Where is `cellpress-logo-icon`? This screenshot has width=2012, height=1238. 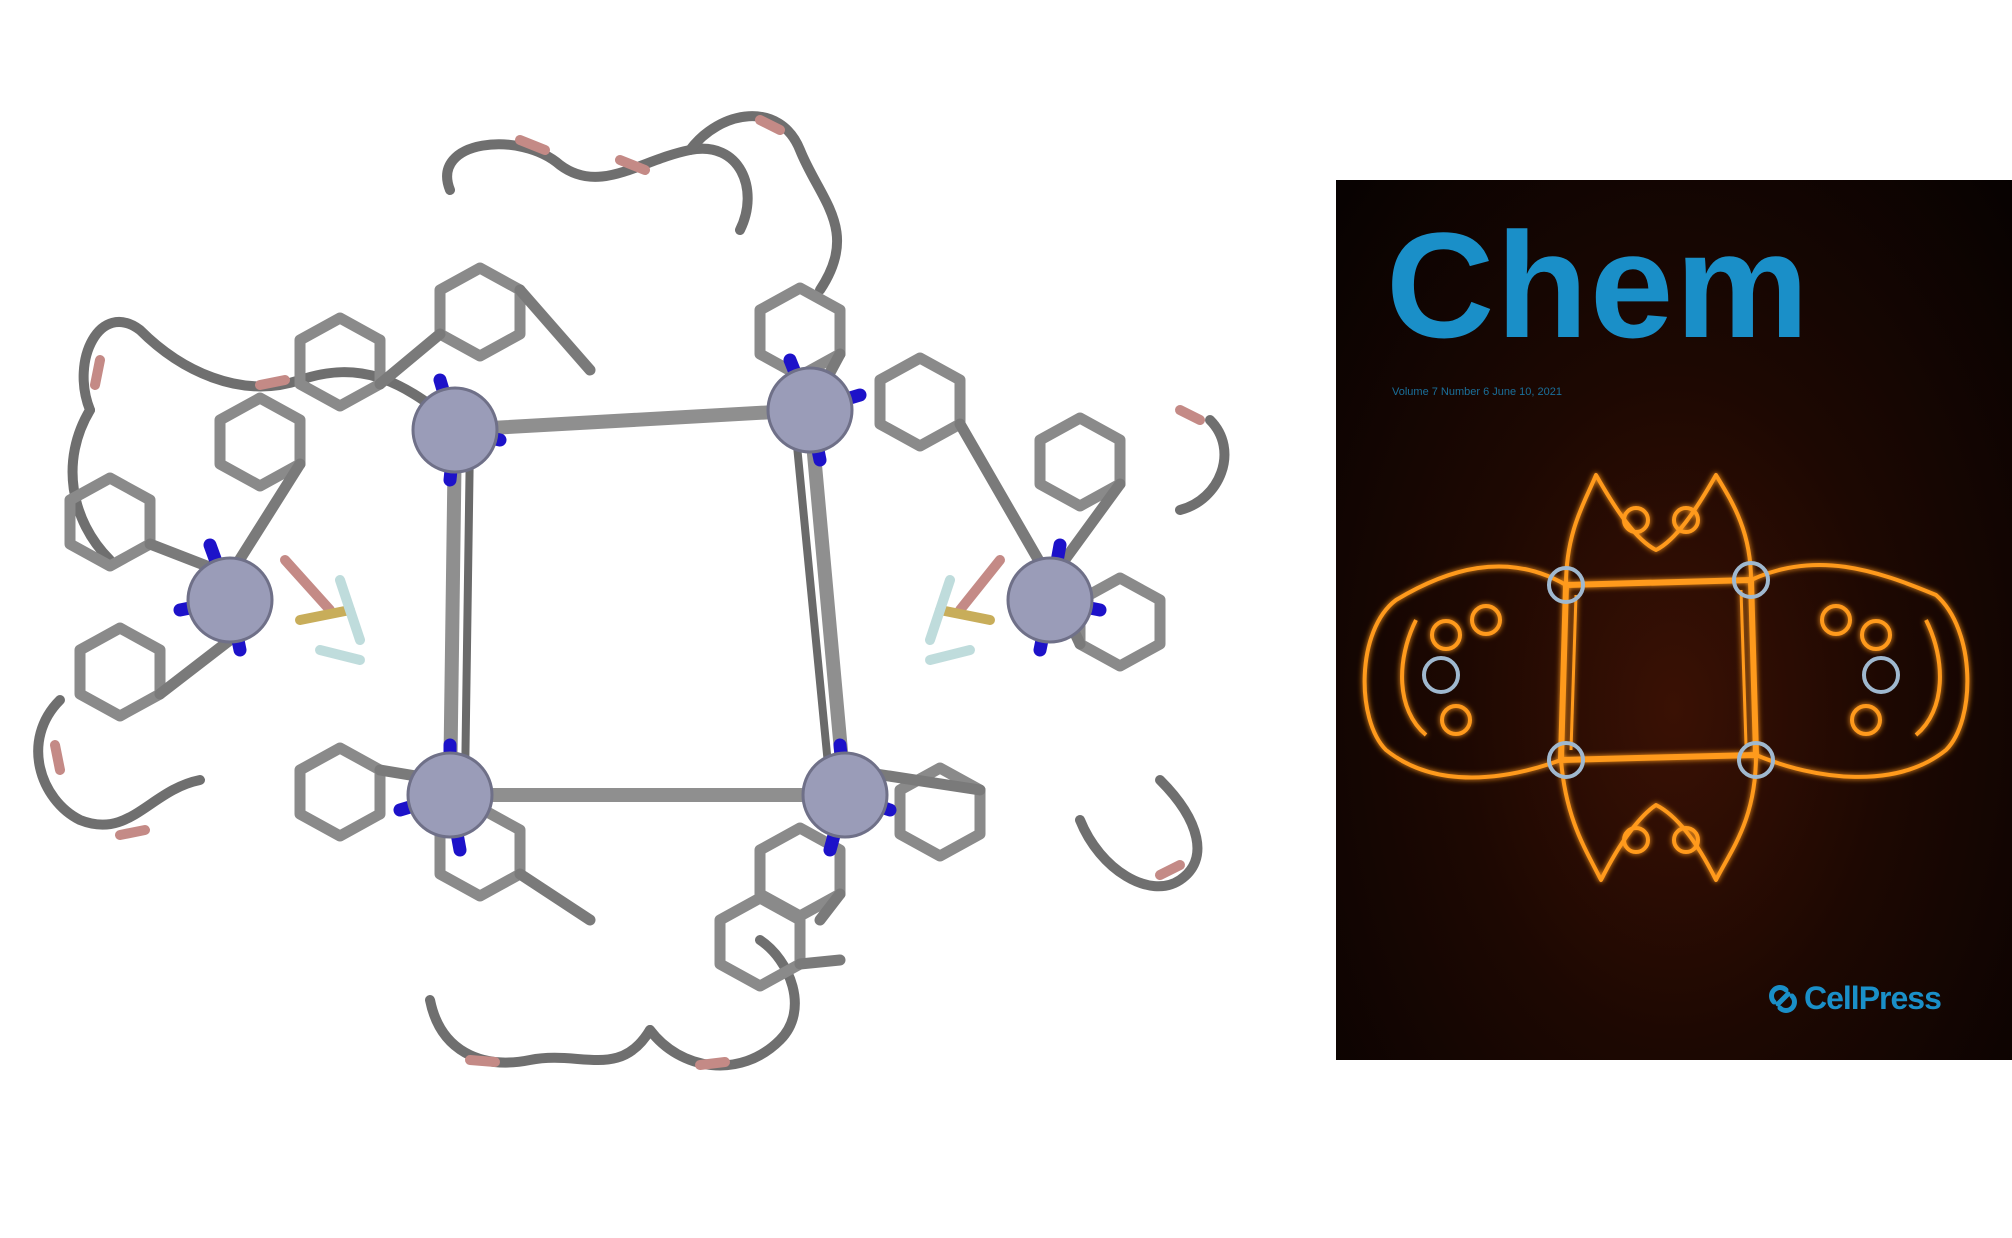 cellpress-logo-icon is located at coordinates (1783, 998).